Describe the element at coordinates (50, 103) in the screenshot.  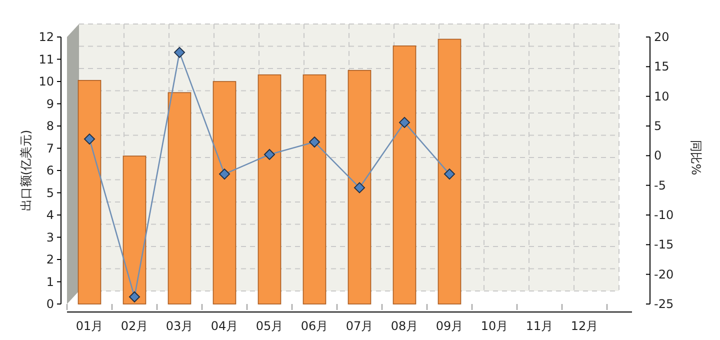
I see `y-tick-label: 9` at that location.